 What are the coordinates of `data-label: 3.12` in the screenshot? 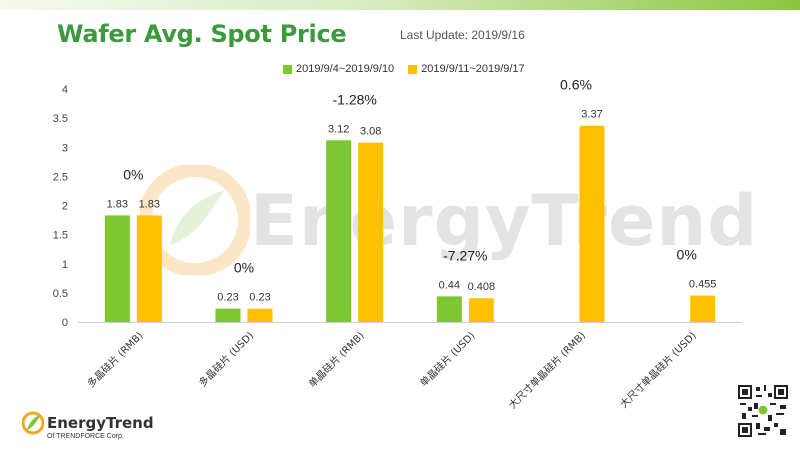 It's located at (338, 129).